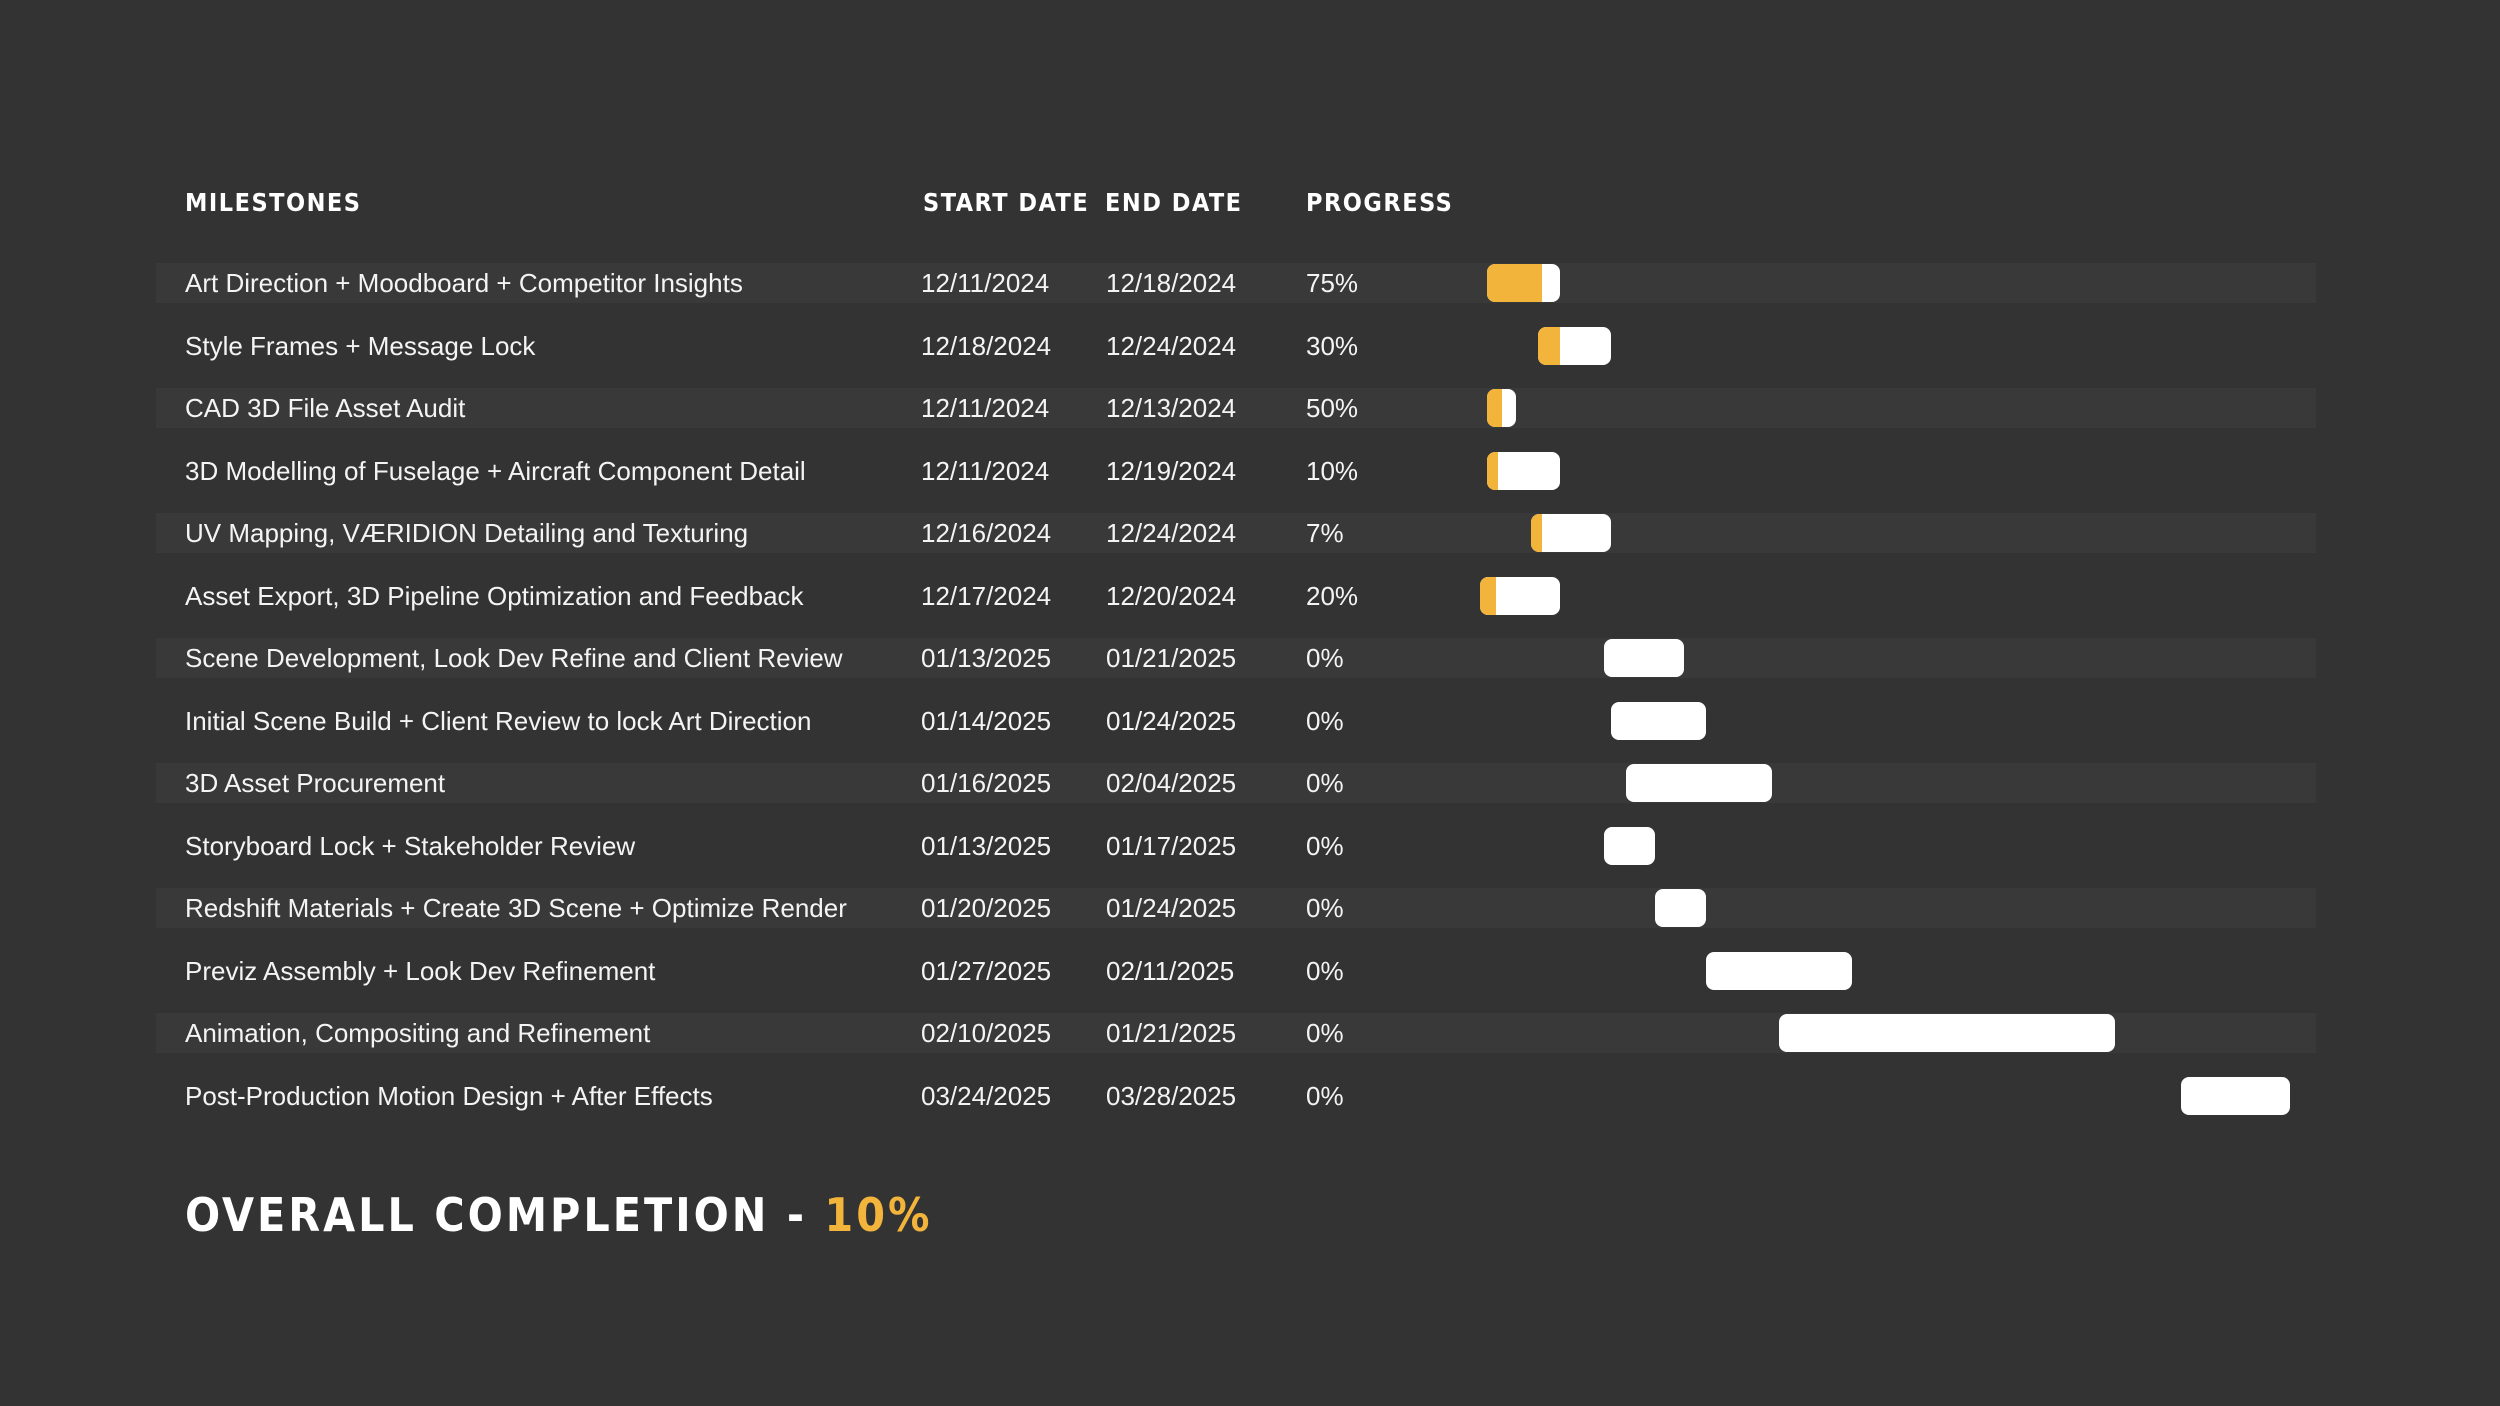 The height and width of the screenshot is (1406, 2500). Describe the element at coordinates (1332, 283) in the screenshot. I see `progress-value: 75%` at that location.